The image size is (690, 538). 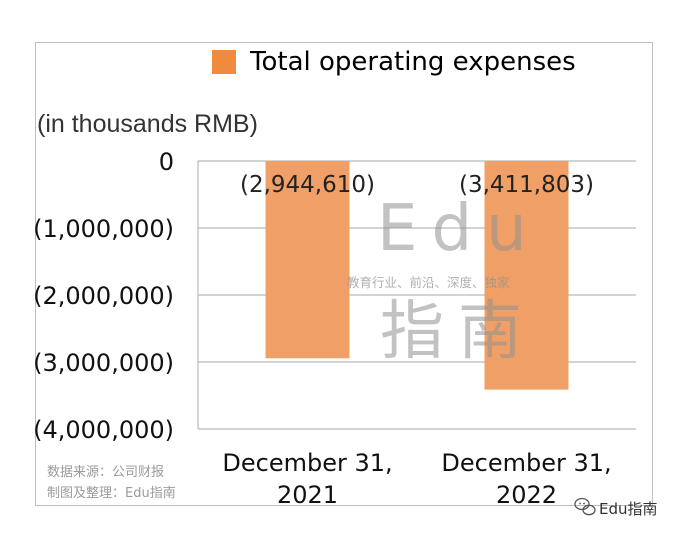 What do you see at coordinates (111, 493) in the screenshot?
I see `source-line-2: 制图及整理：Edu指南` at bounding box center [111, 493].